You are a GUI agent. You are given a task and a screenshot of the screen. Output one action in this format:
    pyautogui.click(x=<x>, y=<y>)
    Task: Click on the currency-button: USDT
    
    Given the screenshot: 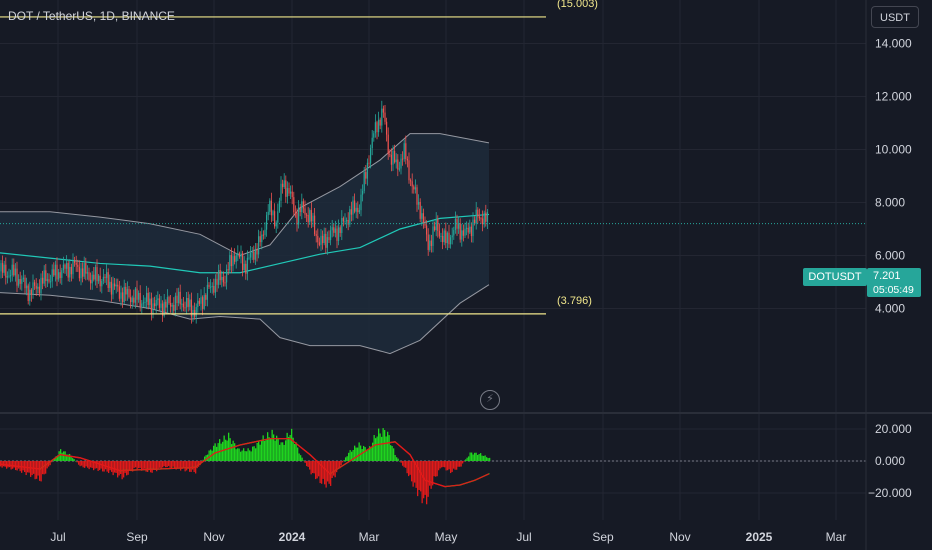 What is the action you would take?
    pyautogui.click(x=895, y=17)
    